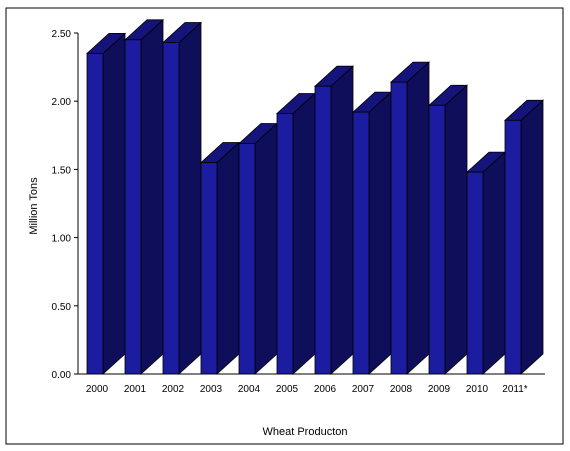 This screenshot has height=451, width=570. I want to click on y-tick-label: 1.00, so click(62, 239).